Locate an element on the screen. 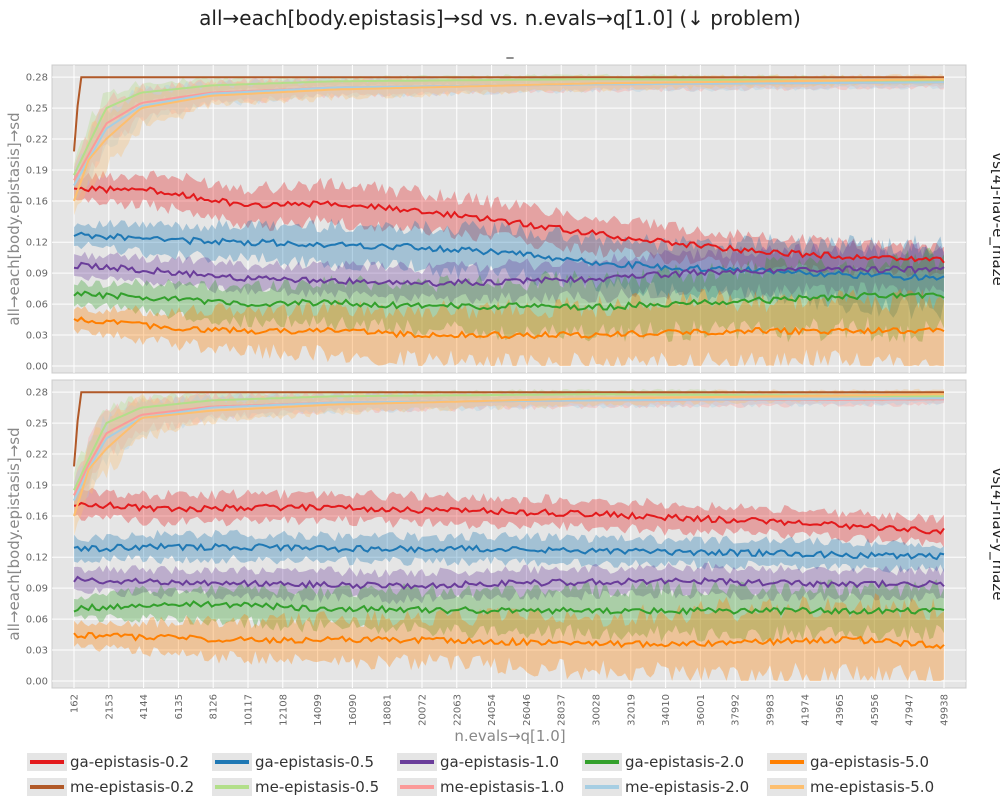 Image resolution: width=1000 pixels, height=800 pixels. legend-label: ga-epistasis-0.5 is located at coordinates (314, 762).